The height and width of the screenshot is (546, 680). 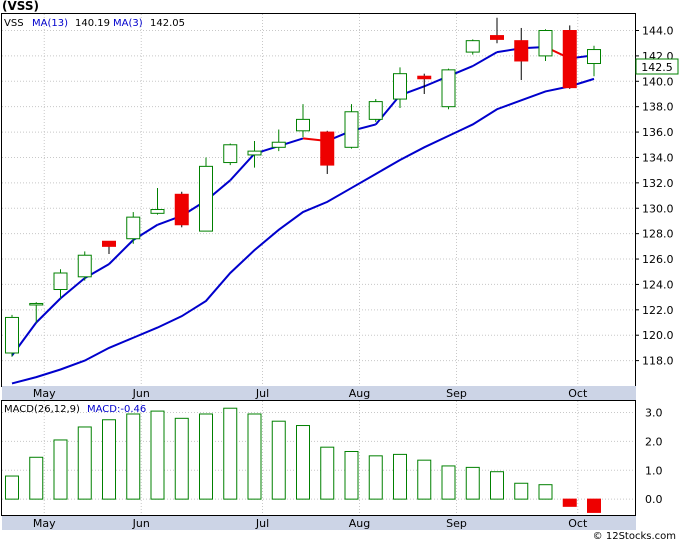 What do you see at coordinates (456, 393) in the screenshot?
I see `price-month-label: Sep` at bounding box center [456, 393].